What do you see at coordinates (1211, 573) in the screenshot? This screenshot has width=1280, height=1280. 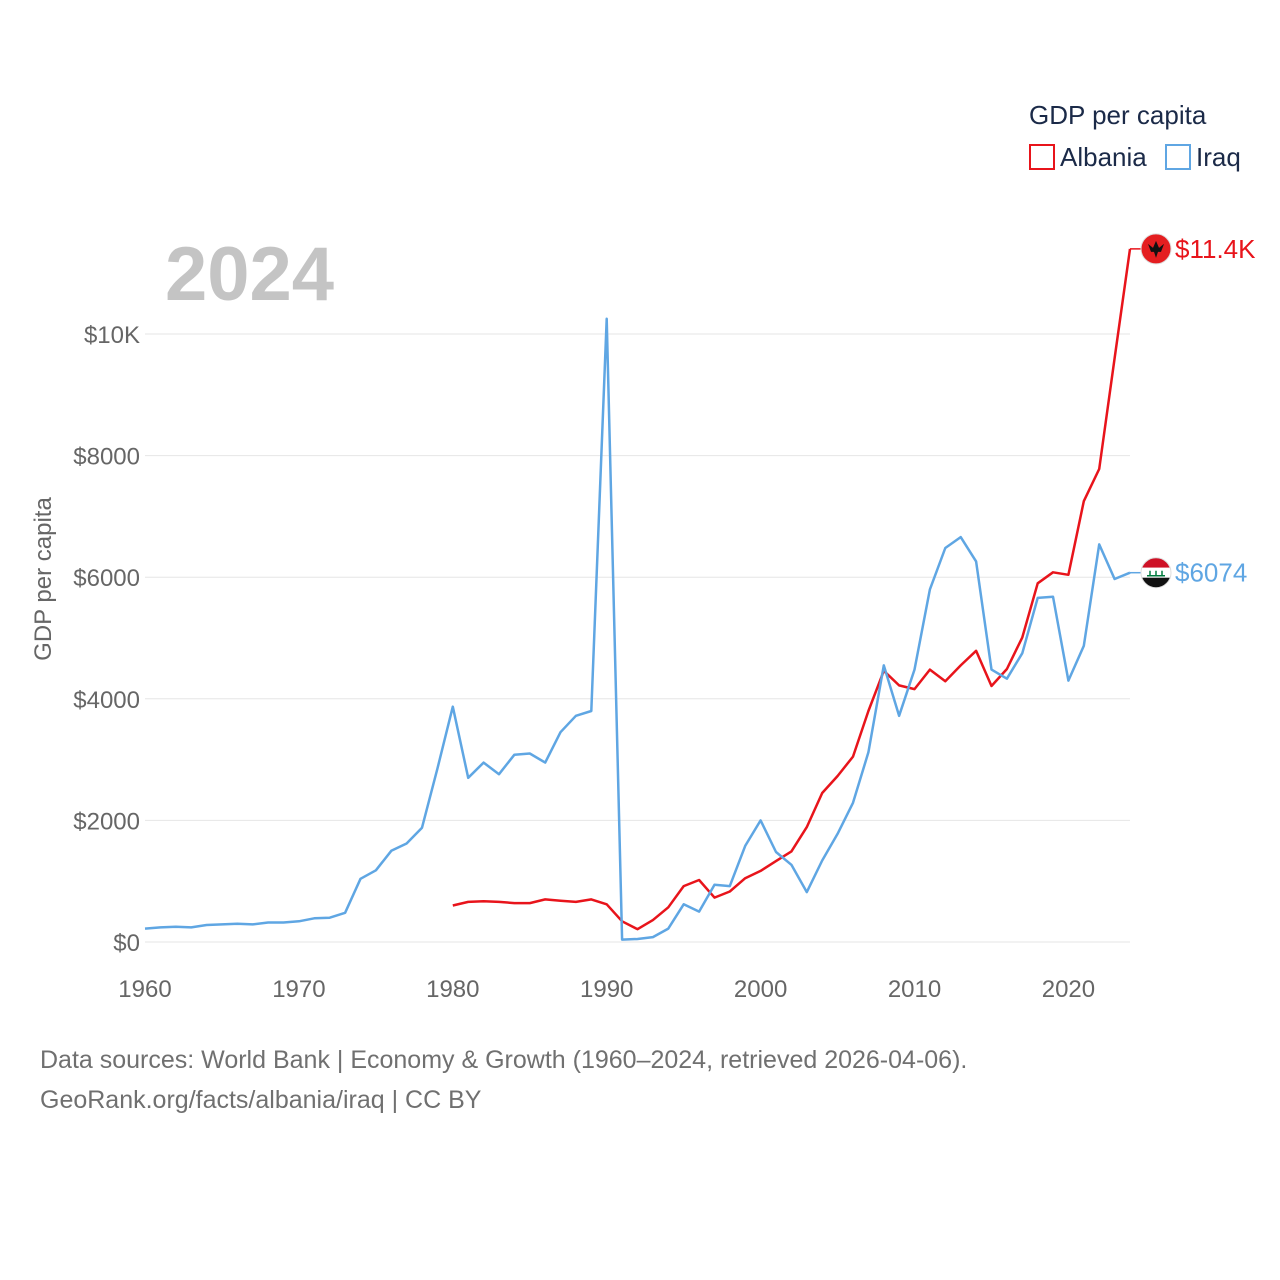 I see `end-label-iraq: $6074` at bounding box center [1211, 573].